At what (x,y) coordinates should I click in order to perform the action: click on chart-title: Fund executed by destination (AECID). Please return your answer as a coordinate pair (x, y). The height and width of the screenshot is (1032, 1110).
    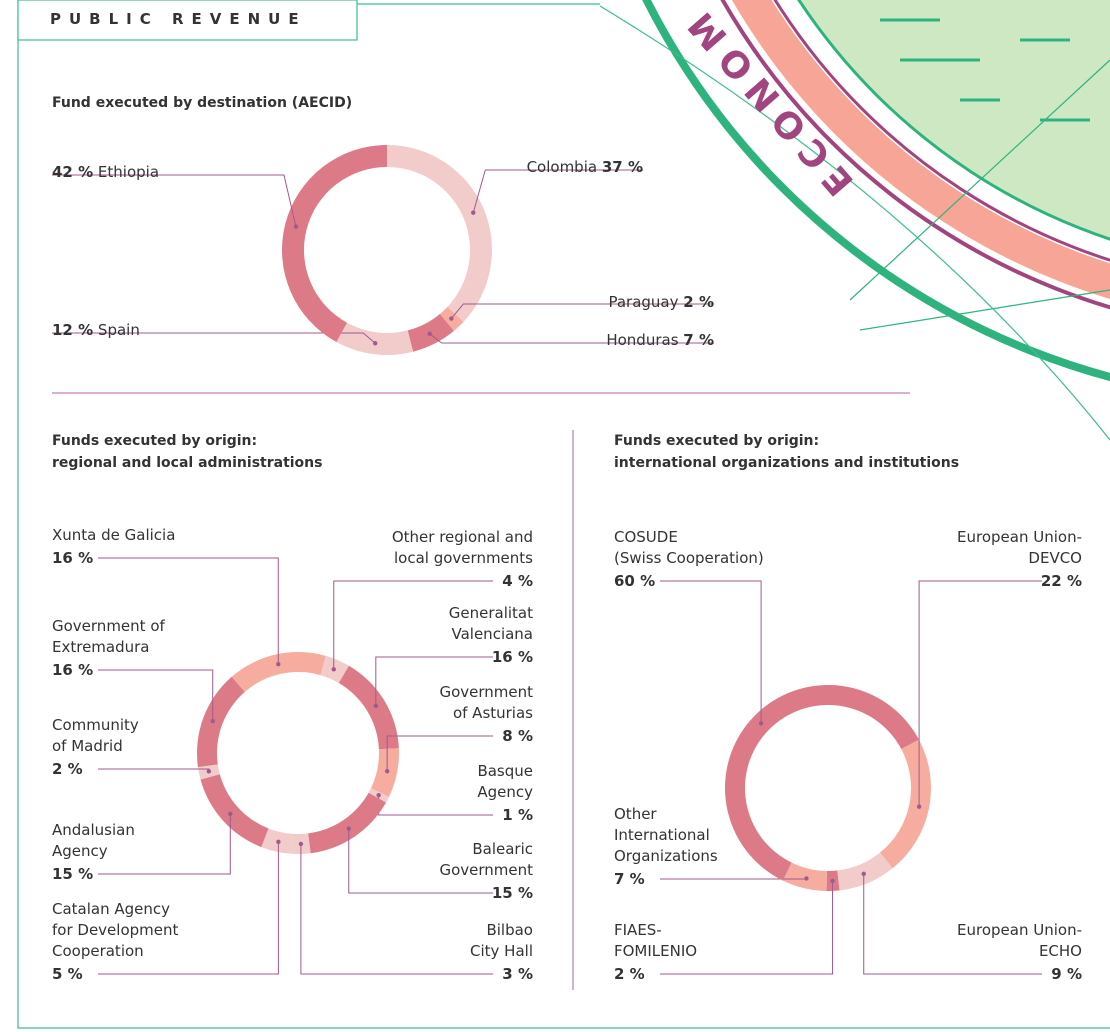
    Looking at the image, I should click on (202, 103).